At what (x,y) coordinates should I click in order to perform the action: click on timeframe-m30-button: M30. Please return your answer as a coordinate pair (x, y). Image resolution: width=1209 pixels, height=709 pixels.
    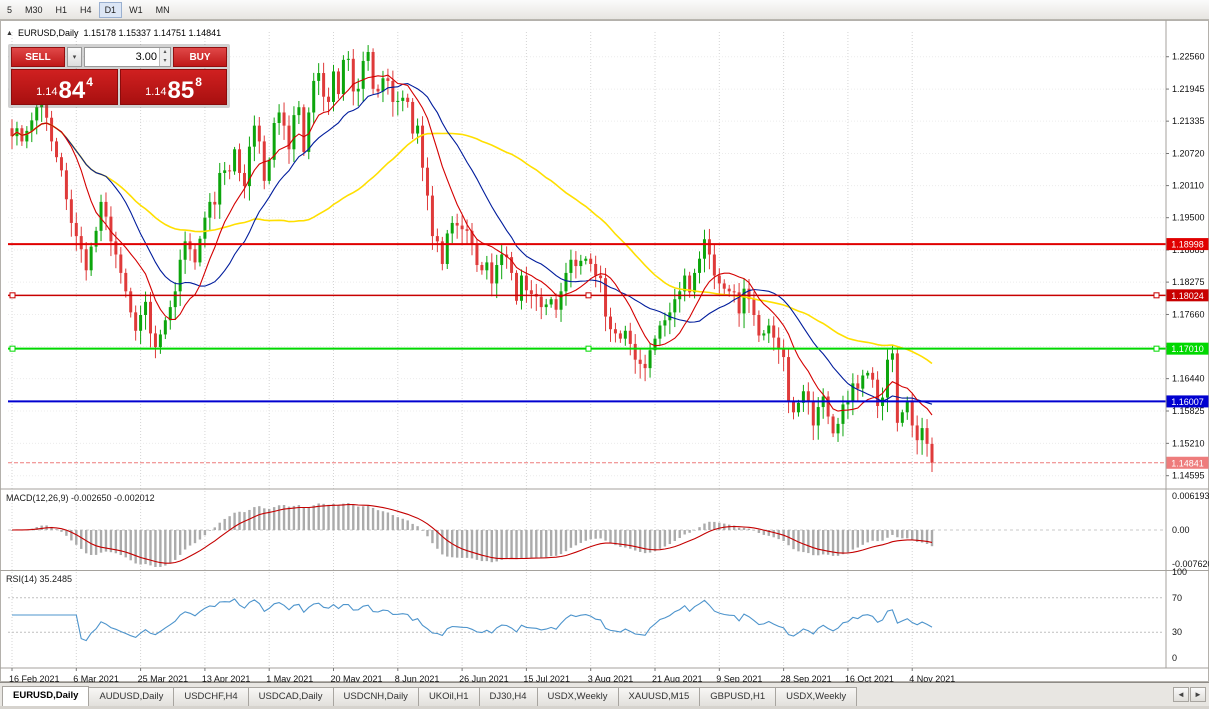
    Looking at the image, I should click on (34, 10).